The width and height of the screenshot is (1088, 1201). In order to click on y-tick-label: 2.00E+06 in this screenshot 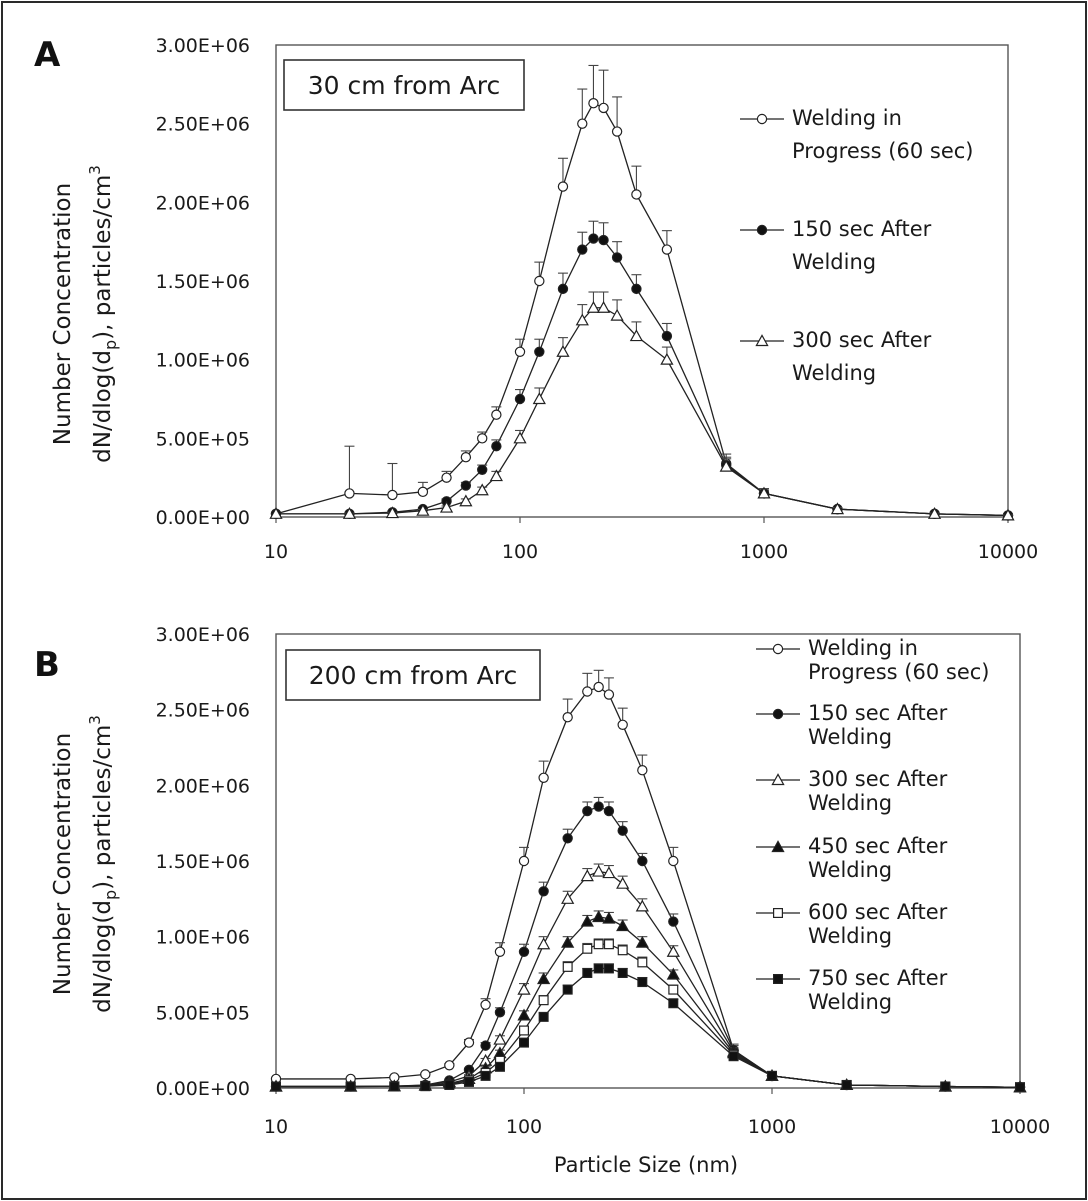, I will do `click(203, 786)`.